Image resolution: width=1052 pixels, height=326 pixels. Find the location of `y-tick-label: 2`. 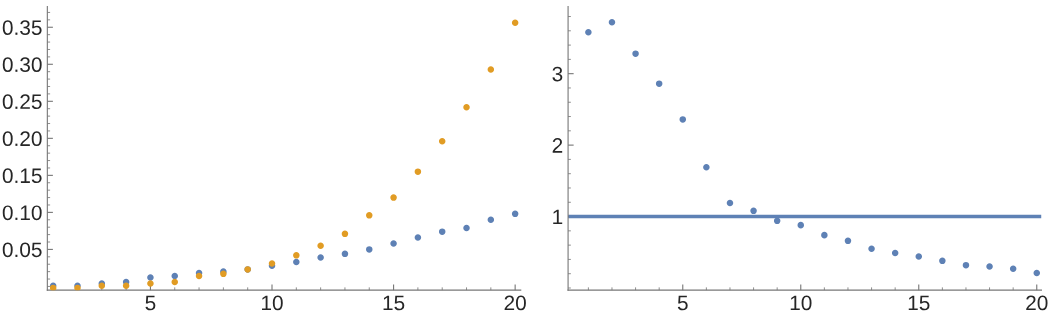

y-tick-label: 2 is located at coordinates (557, 145).